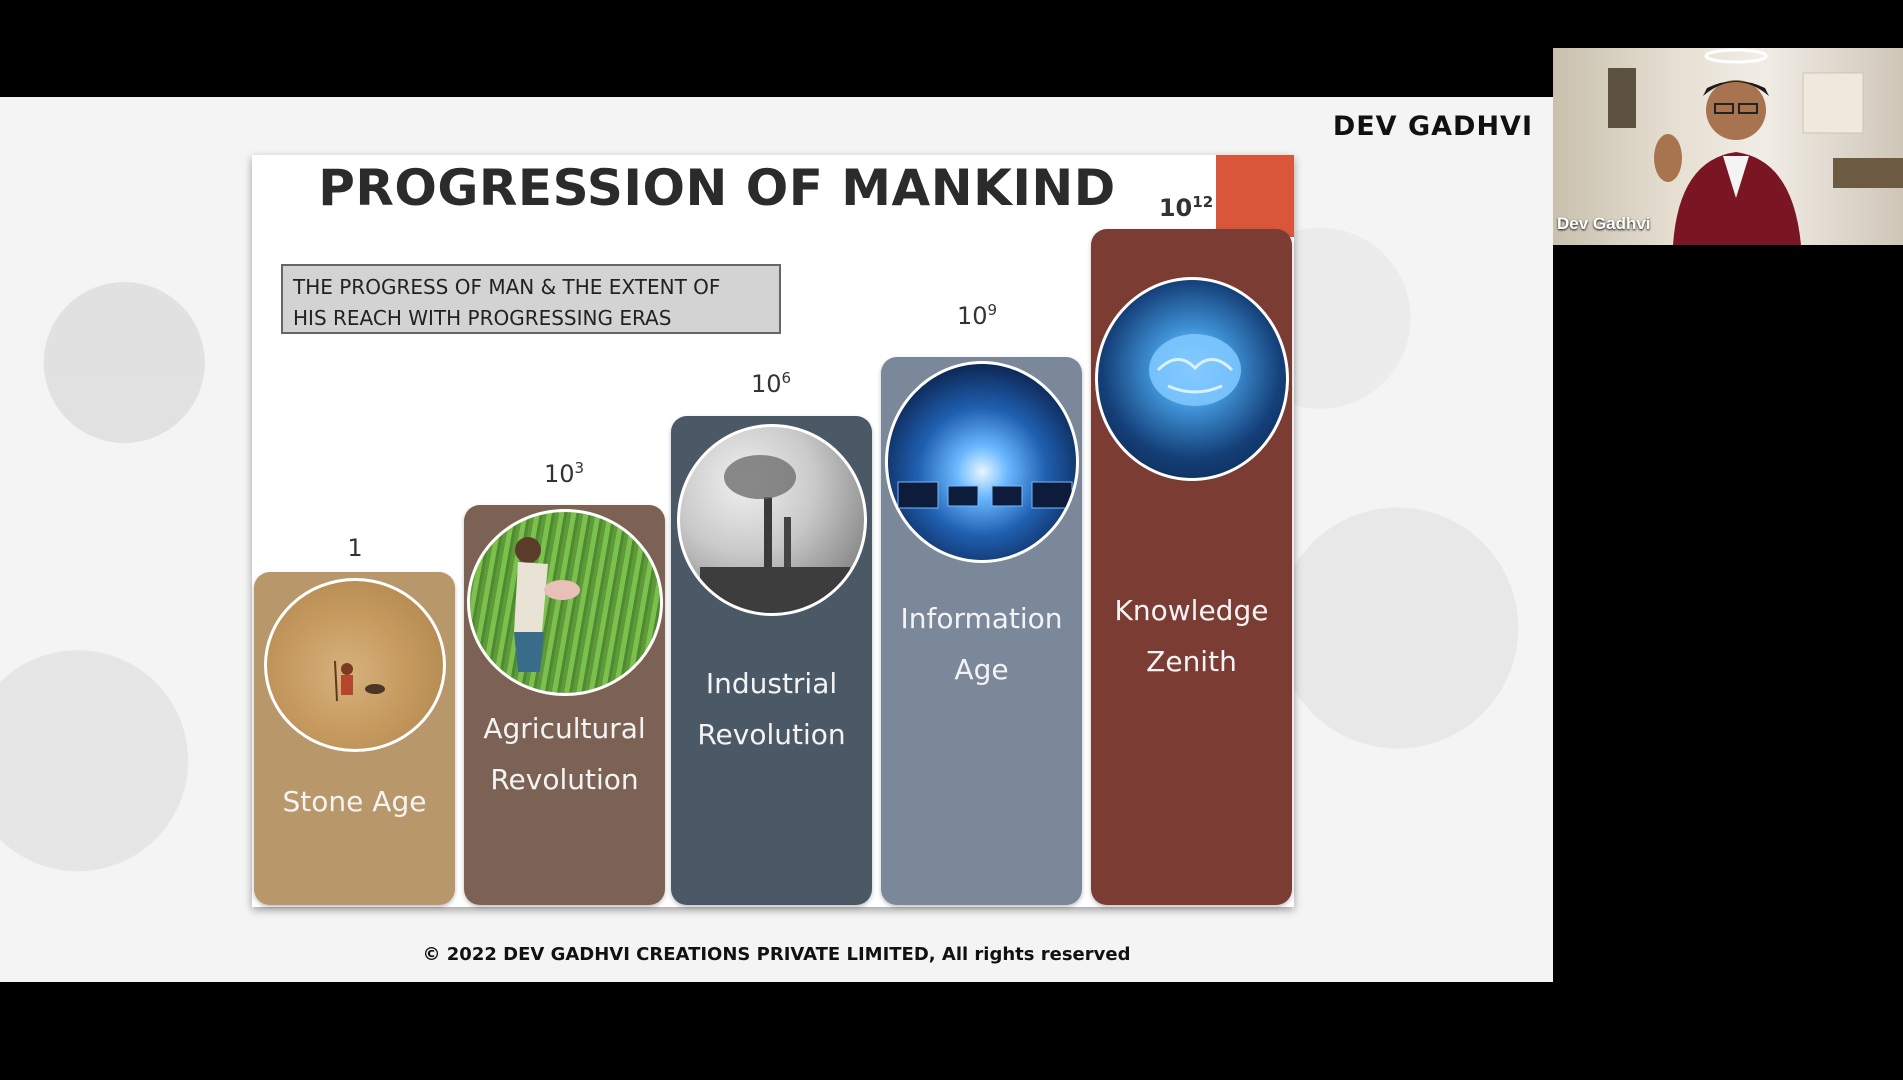 This screenshot has height=1080, width=1903. I want to click on factory-smoke-icon, so click(774, 534).